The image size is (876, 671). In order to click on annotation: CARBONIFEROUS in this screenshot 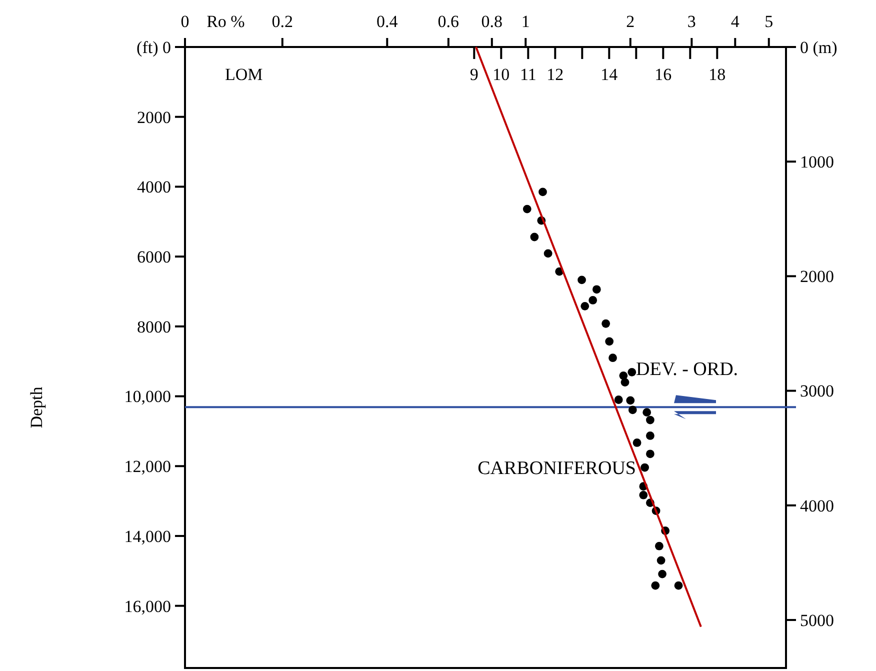, I will do `click(557, 469)`.